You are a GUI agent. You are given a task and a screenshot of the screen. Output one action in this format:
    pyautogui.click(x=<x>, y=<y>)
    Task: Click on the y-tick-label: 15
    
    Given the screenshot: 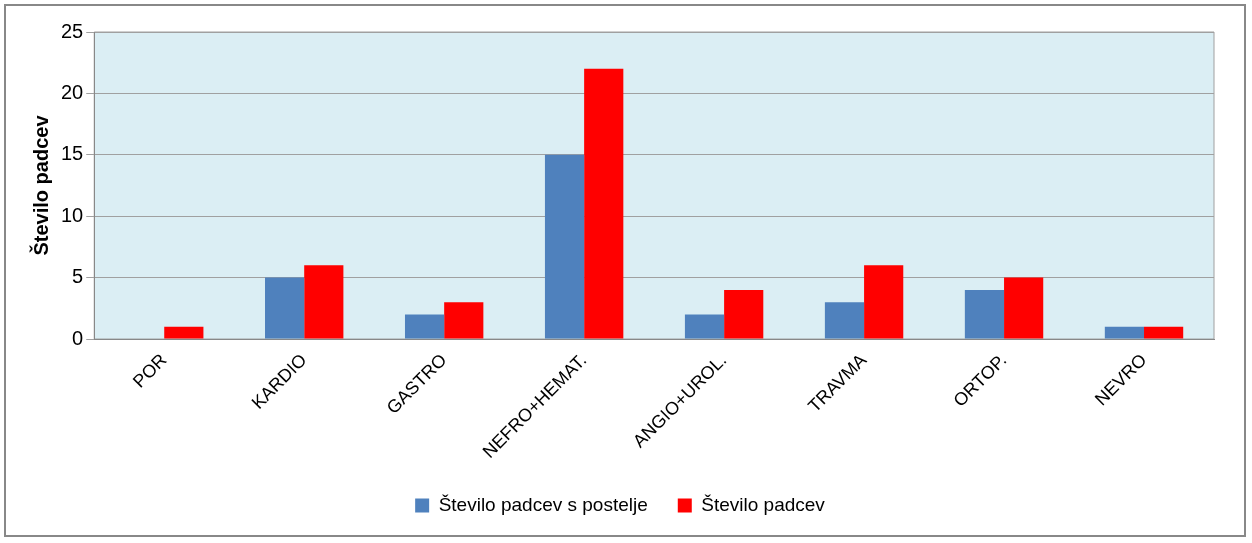 What is the action you would take?
    pyautogui.click(x=72, y=153)
    